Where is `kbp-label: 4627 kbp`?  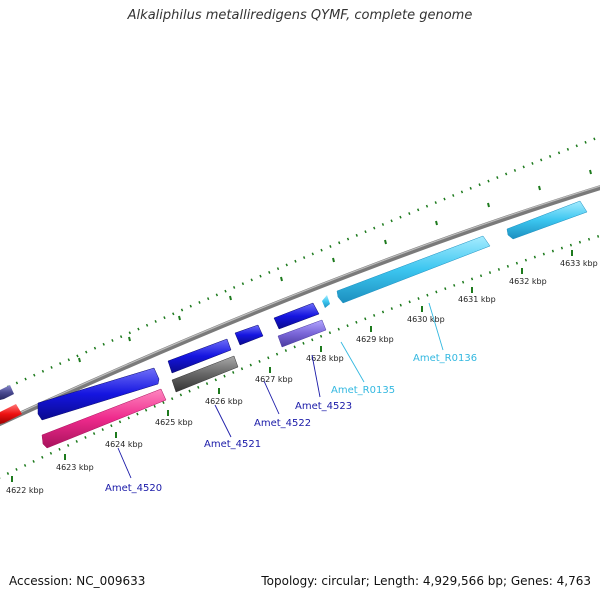 kbp-label: 4627 kbp is located at coordinates (274, 379).